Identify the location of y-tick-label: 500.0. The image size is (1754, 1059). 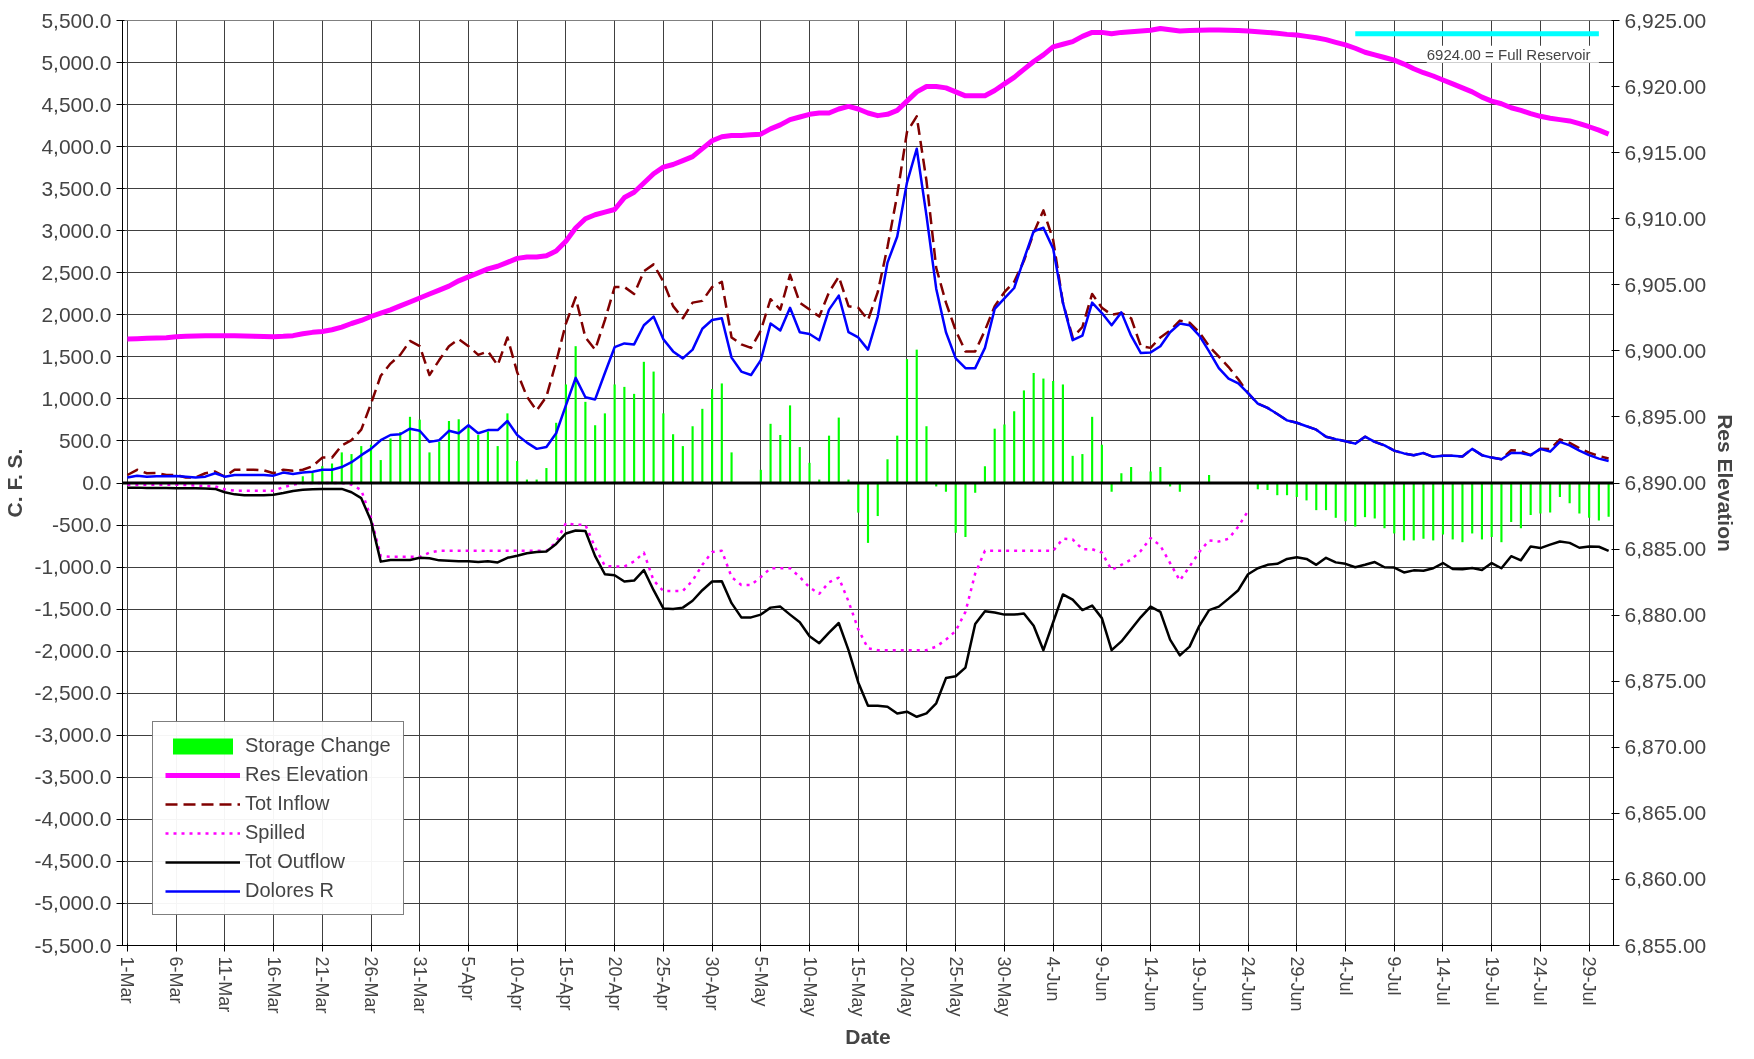
(85, 440).